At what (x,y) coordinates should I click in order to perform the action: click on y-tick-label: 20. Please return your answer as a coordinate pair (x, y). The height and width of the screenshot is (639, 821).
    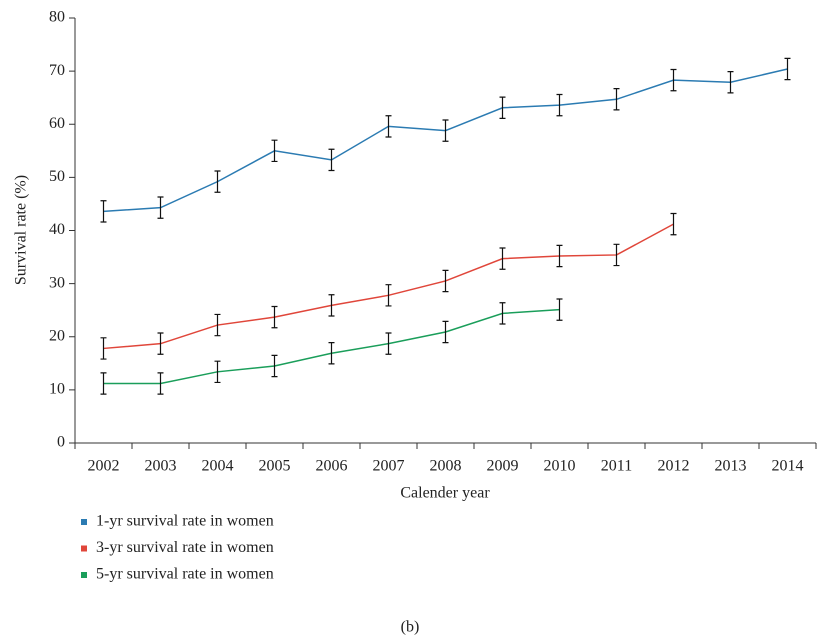
    Looking at the image, I should click on (57, 335).